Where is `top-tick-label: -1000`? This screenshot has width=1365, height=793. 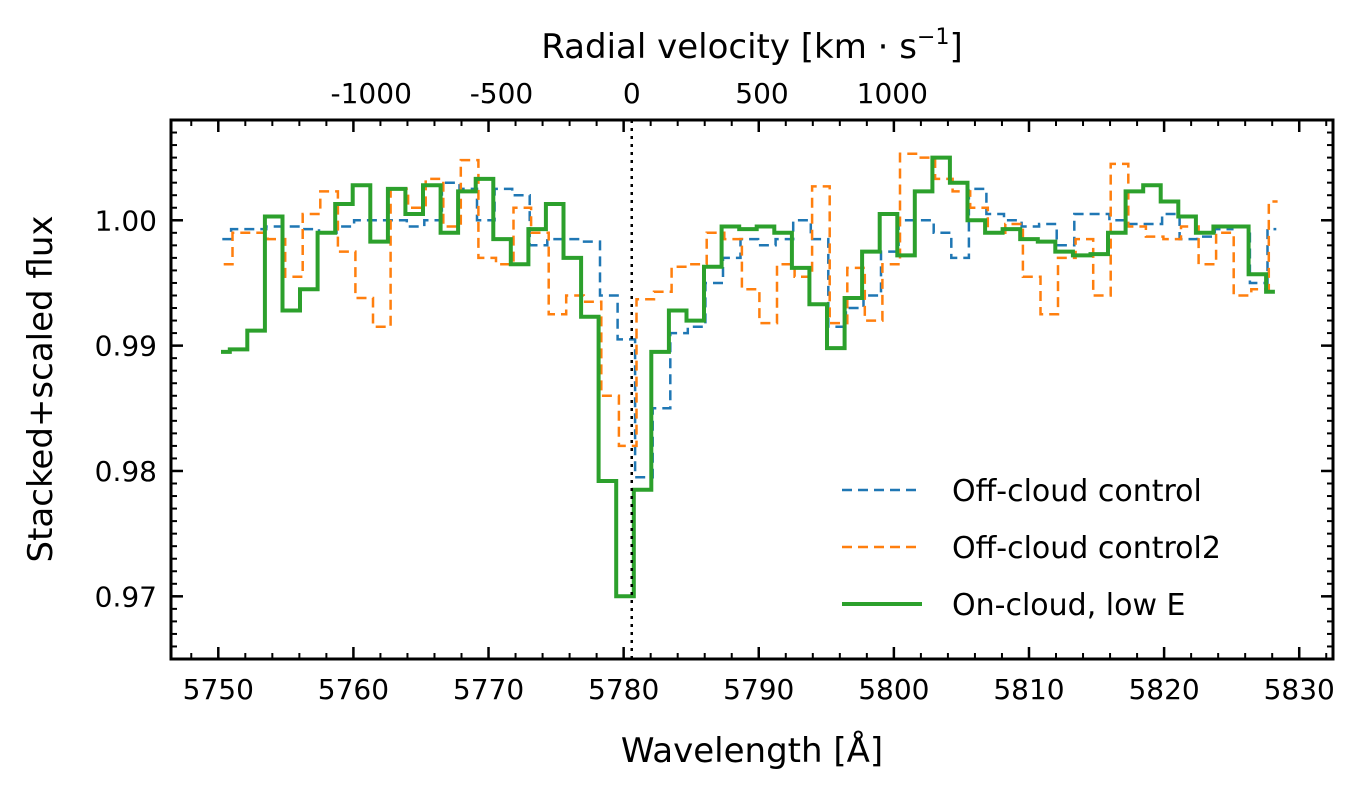
top-tick-label: -1000 is located at coordinates (371, 93).